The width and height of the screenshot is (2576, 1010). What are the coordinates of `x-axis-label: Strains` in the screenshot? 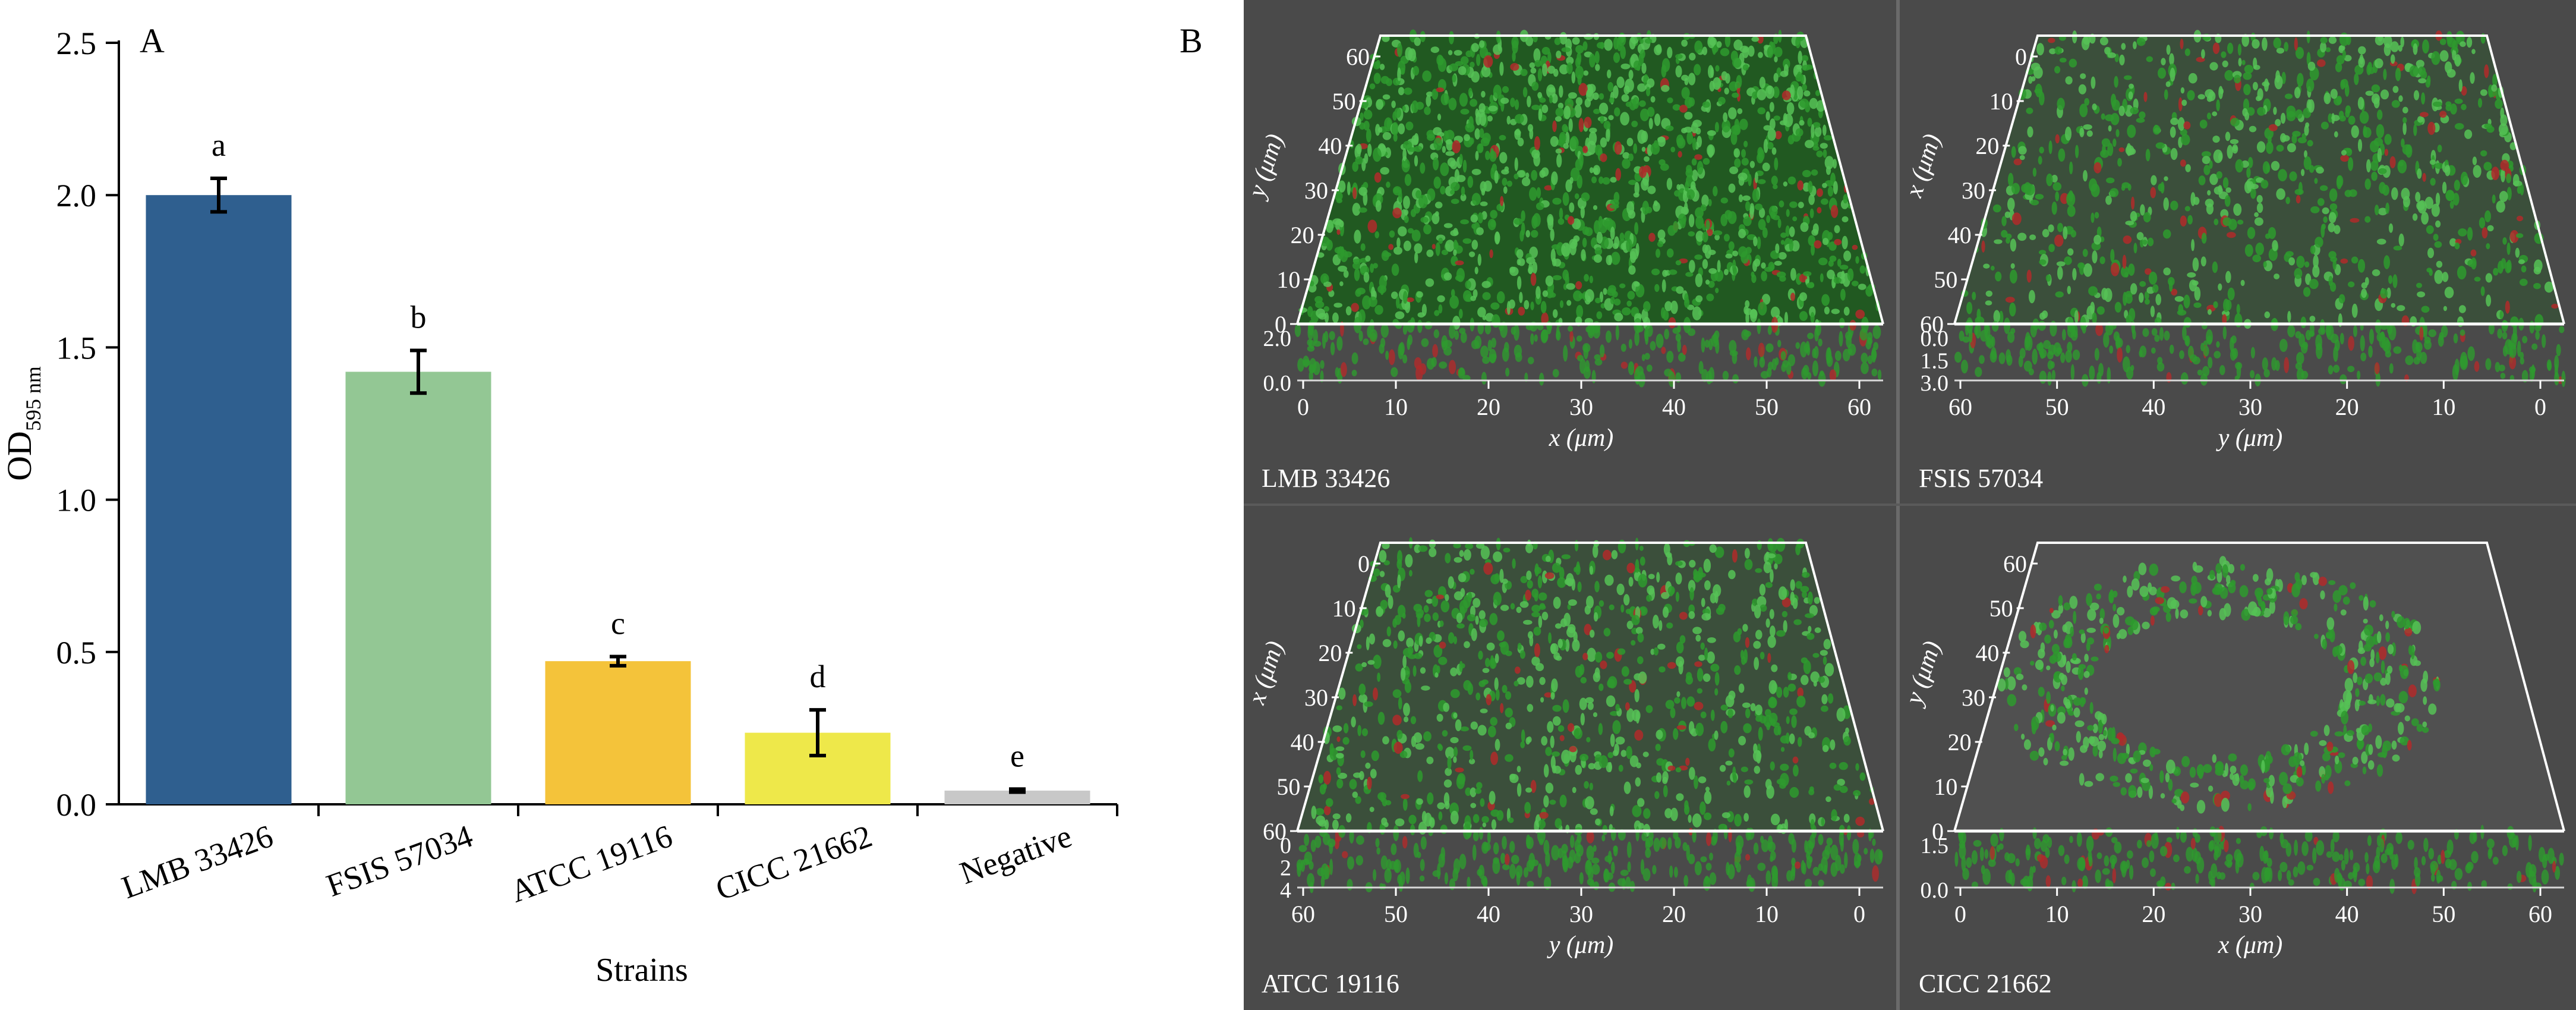 It's located at (641, 970).